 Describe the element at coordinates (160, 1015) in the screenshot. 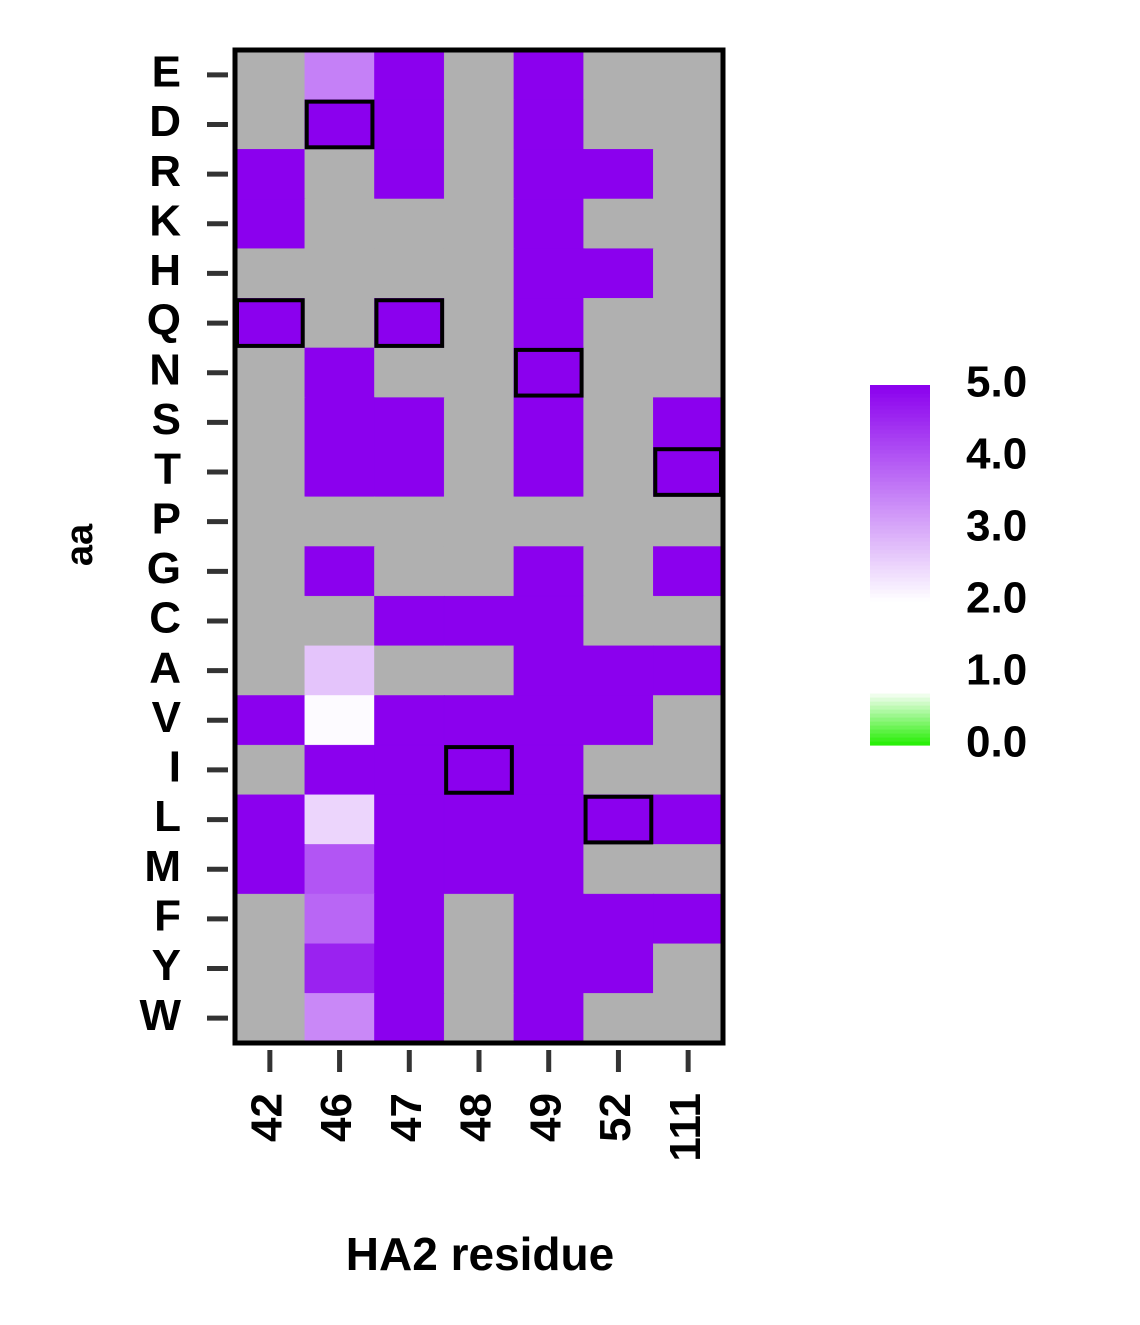

I see `y-tick-label: W` at that location.